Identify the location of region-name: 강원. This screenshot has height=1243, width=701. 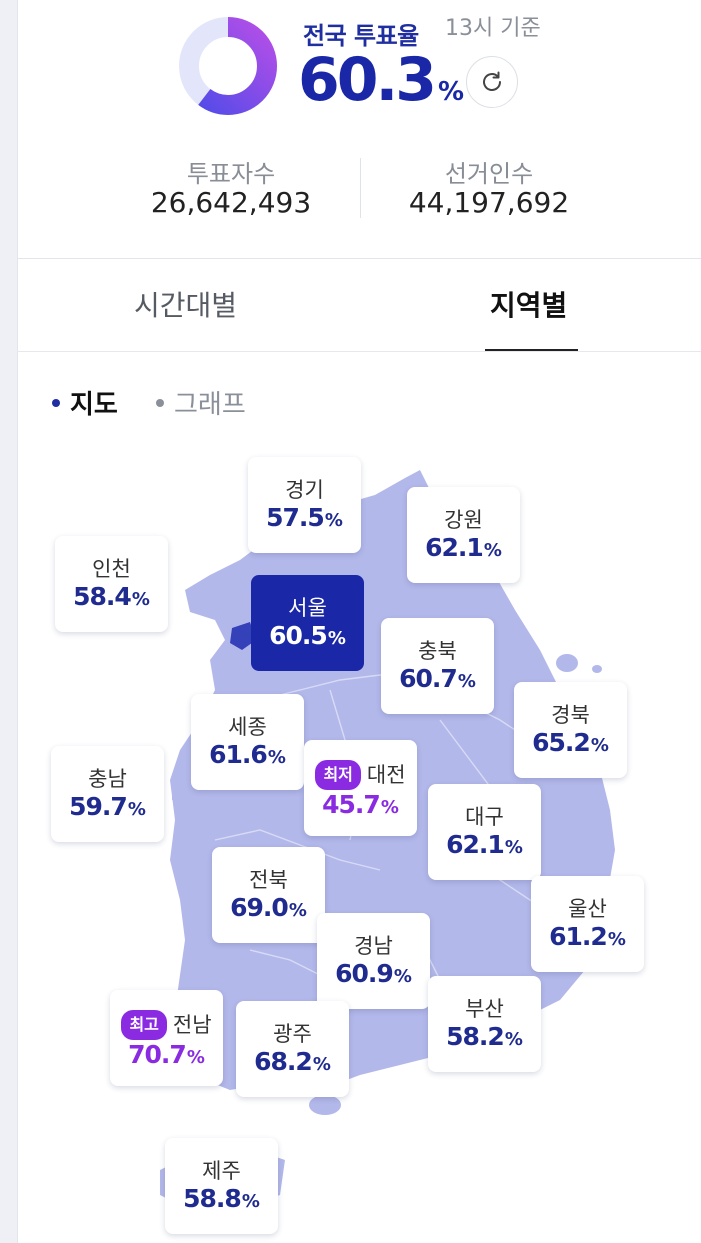
(463, 520).